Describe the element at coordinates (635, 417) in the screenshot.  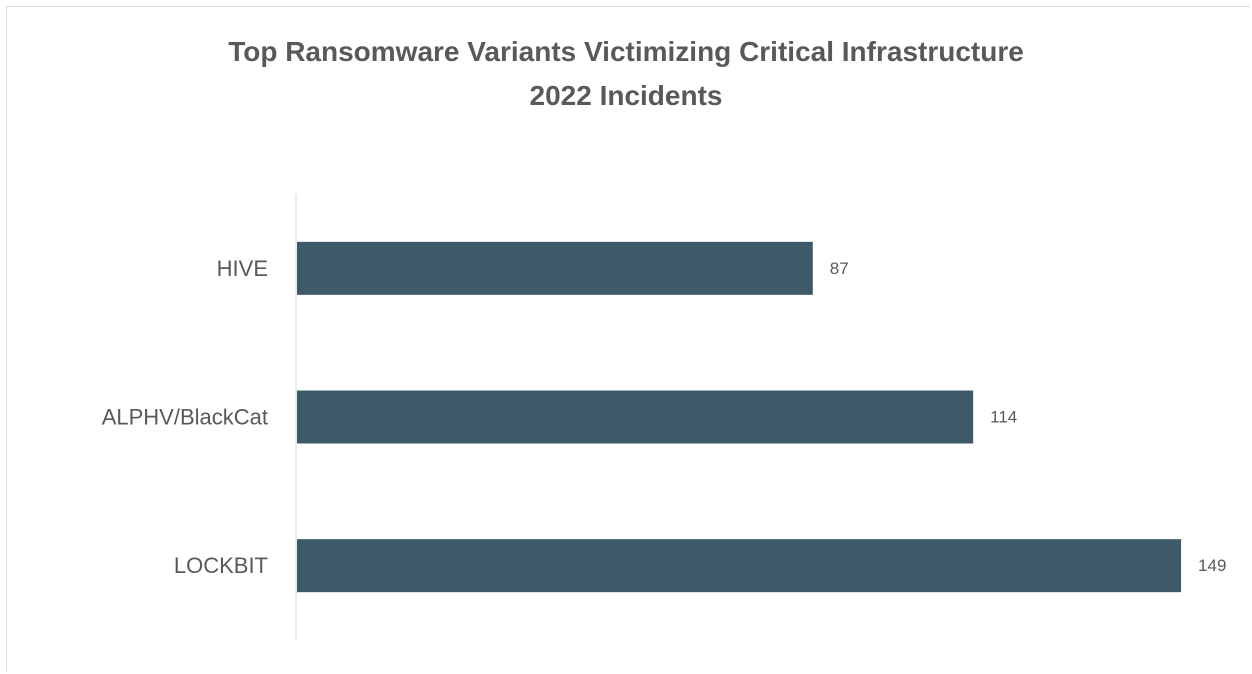
I see `bar-alphv-blackcat` at that location.